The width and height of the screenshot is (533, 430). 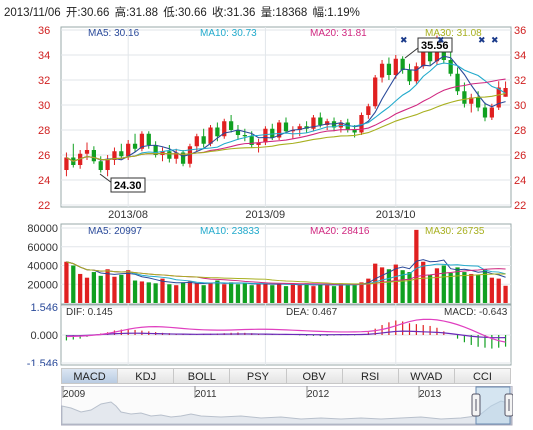 What do you see at coordinates (44, 31) in the screenshot?
I see `price-tick-left: 36` at bounding box center [44, 31].